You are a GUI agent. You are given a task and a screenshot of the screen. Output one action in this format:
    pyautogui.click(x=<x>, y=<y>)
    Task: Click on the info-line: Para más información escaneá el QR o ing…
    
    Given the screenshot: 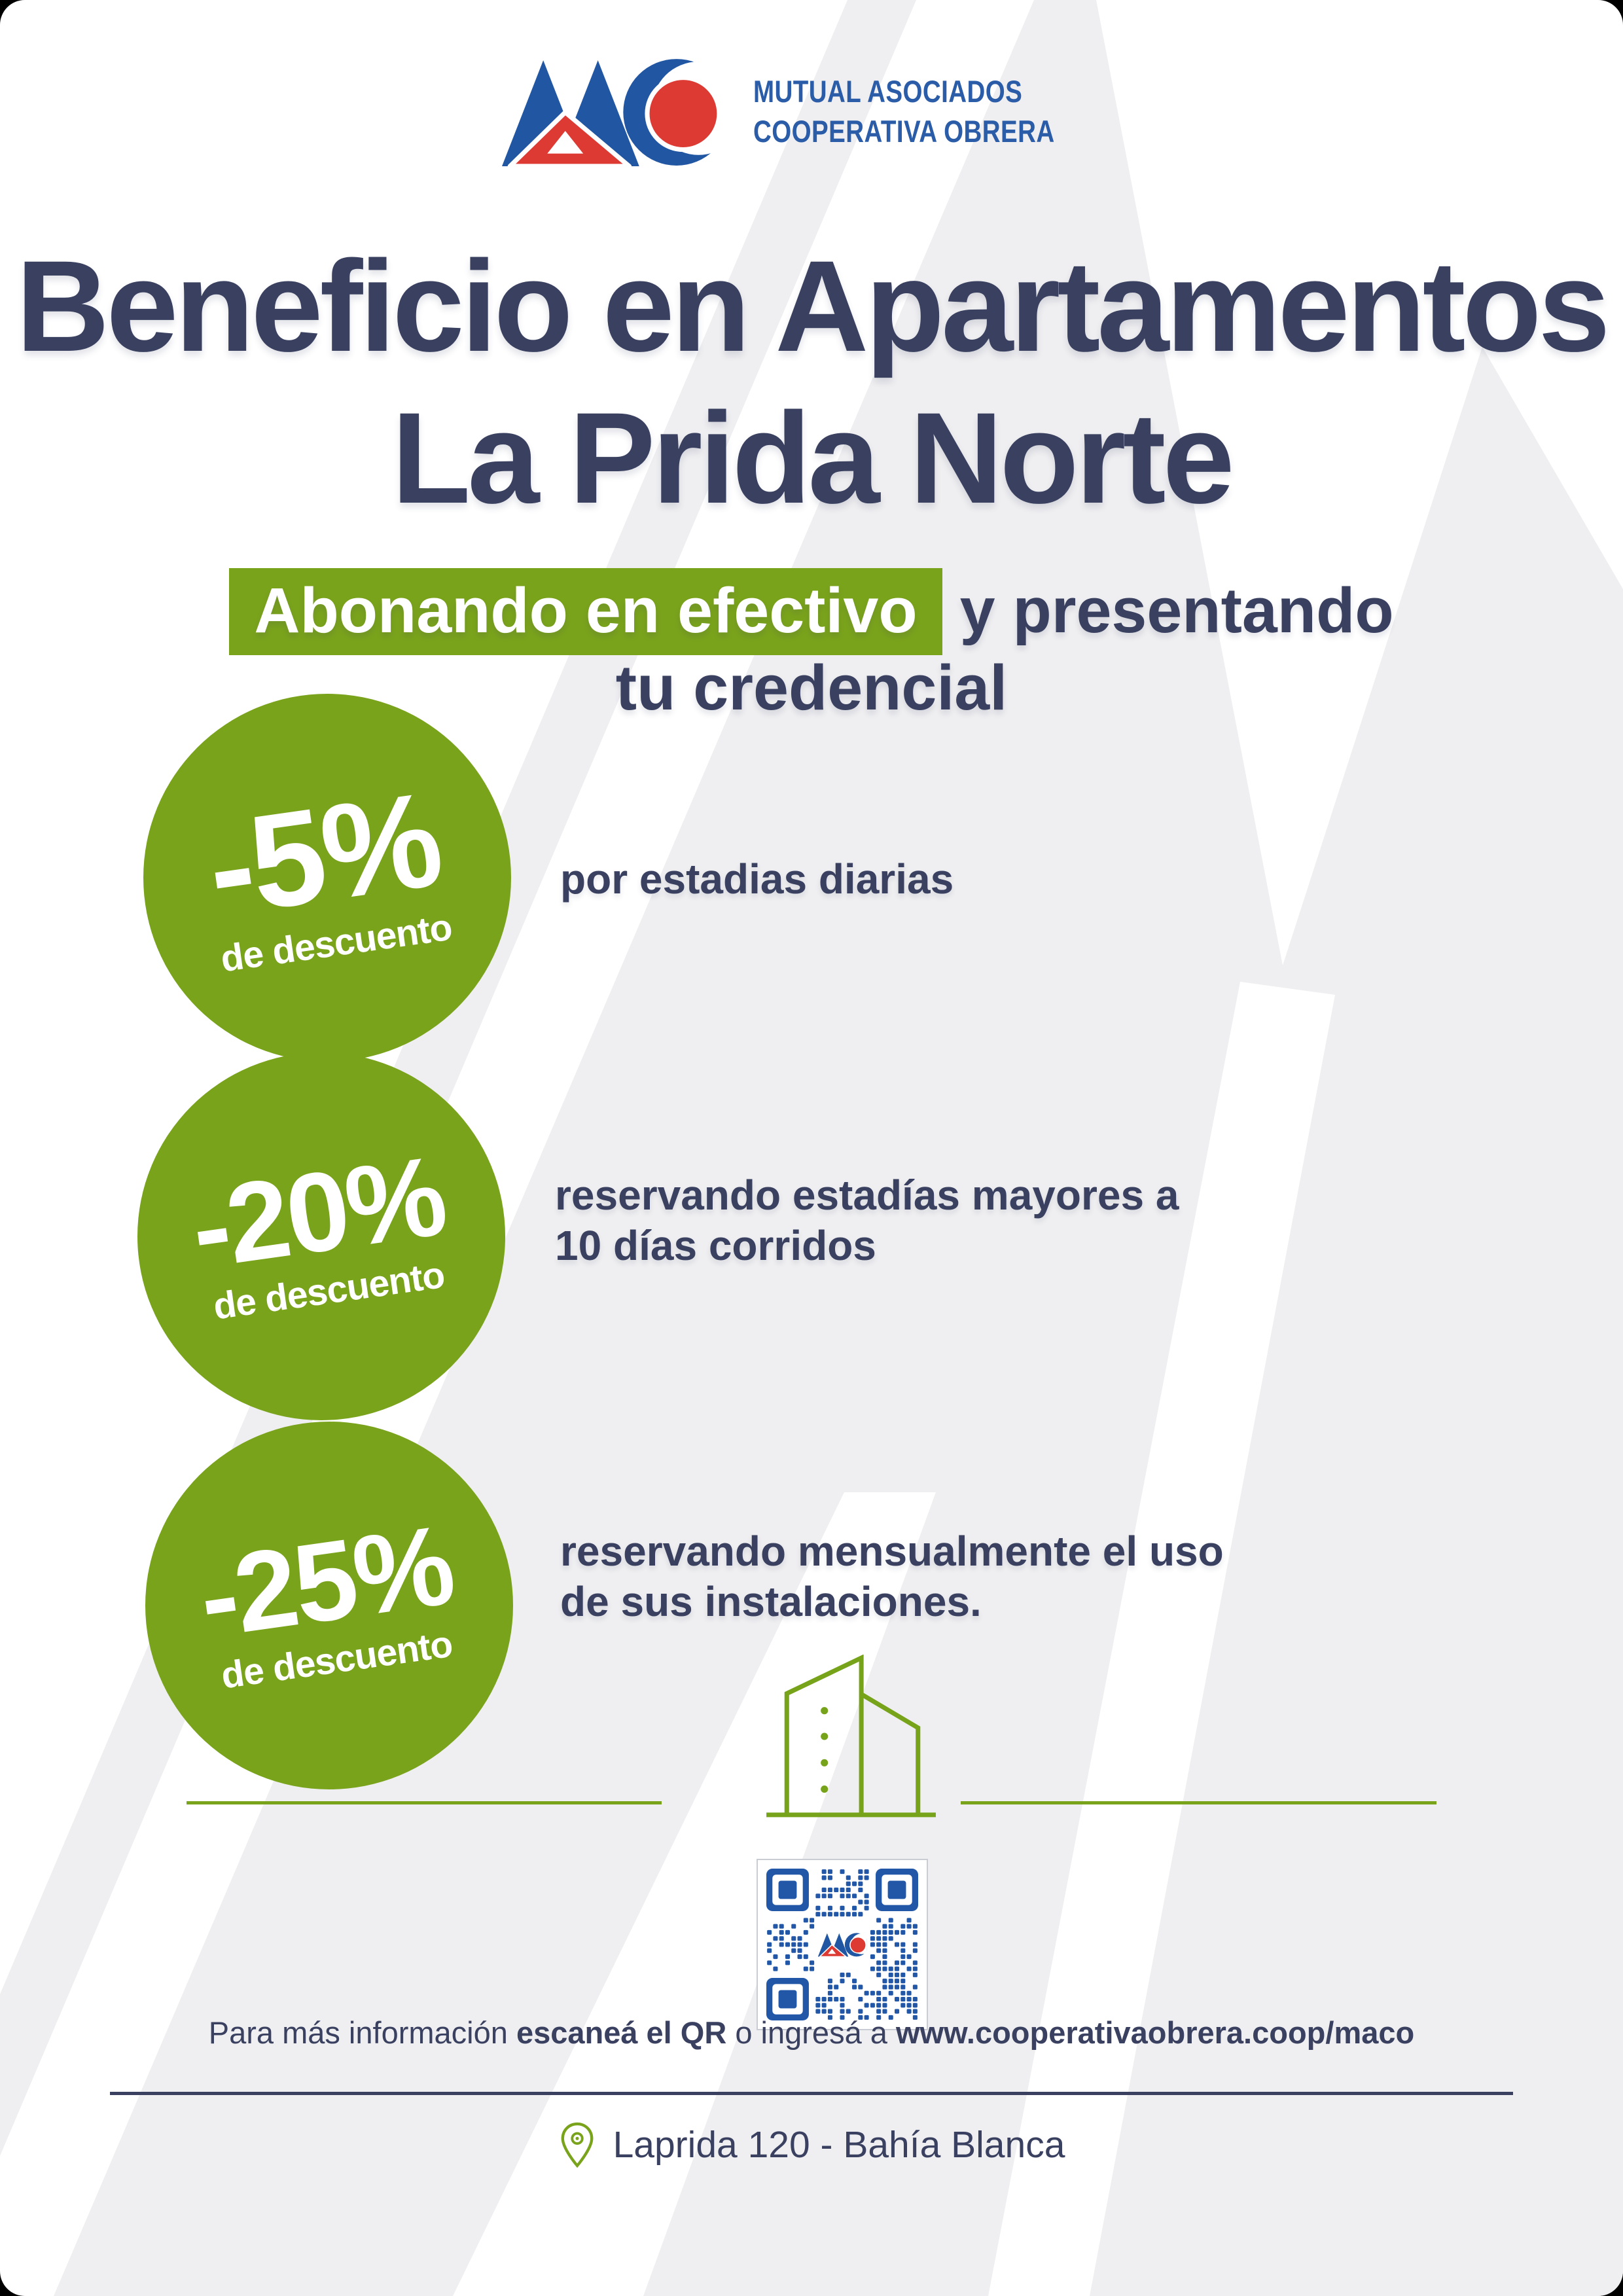 What is the action you would take?
    pyautogui.click(x=811, y=2033)
    